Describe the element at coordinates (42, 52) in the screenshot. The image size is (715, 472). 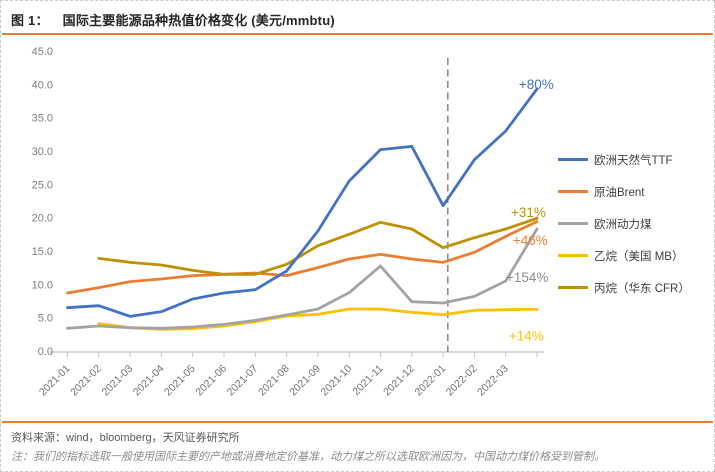
I see `svg-text: 45.0` at that location.